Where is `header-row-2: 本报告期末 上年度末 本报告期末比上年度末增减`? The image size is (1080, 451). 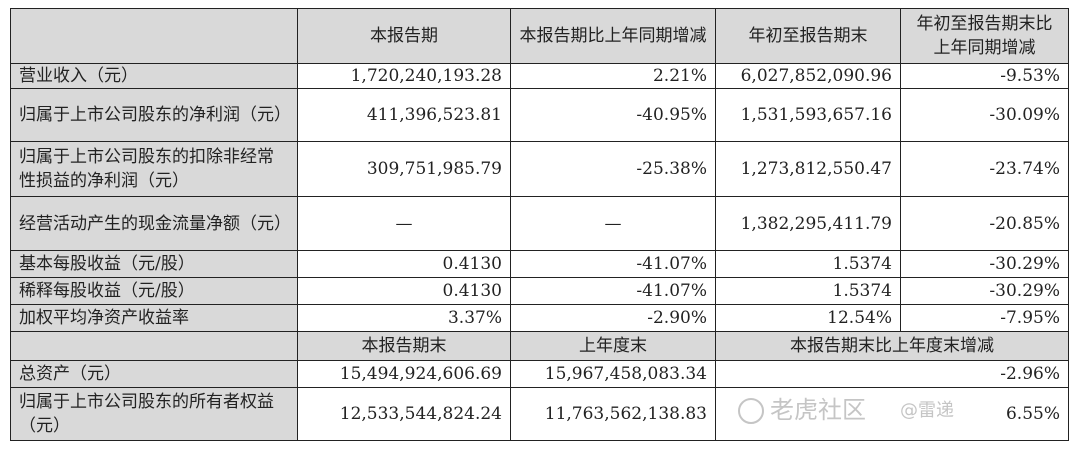
header-row-2: 本报告期末 上年度末 本报告期末比上年度末增减 is located at coordinates (539, 346).